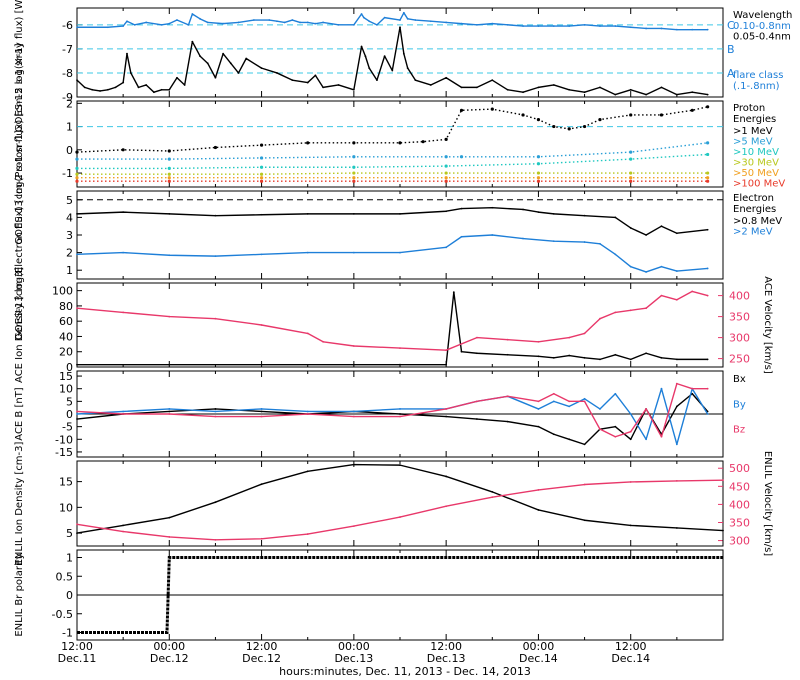 This screenshot has height=680, width=800. Describe the element at coordinates (757, 221) in the screenshot. I see `legend-entry: >0.8 MeV` at that location.